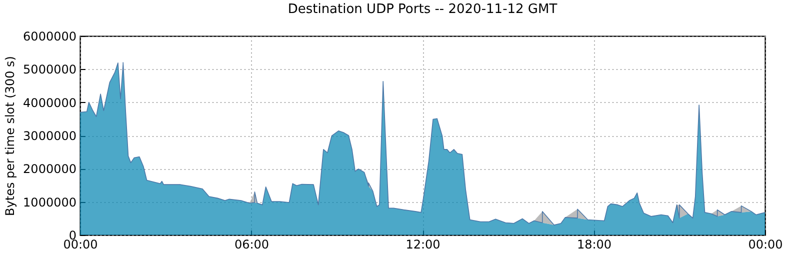 This screenshot has height=260, width=786. Describe the element at coordinates (49, 69) in the screenshot. I see `y-tick-label: 5000000` at that location.